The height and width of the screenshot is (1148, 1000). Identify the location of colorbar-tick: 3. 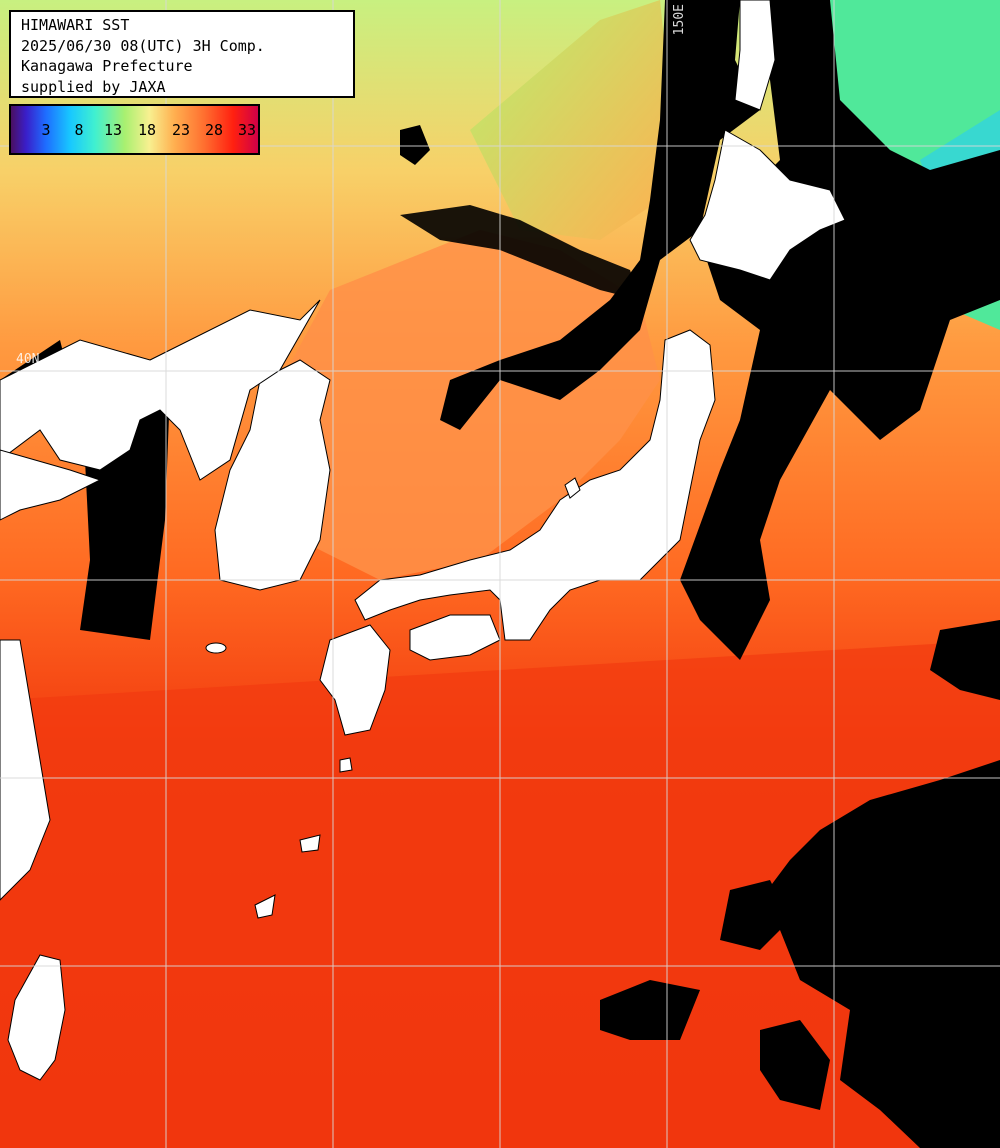
(46, 130).